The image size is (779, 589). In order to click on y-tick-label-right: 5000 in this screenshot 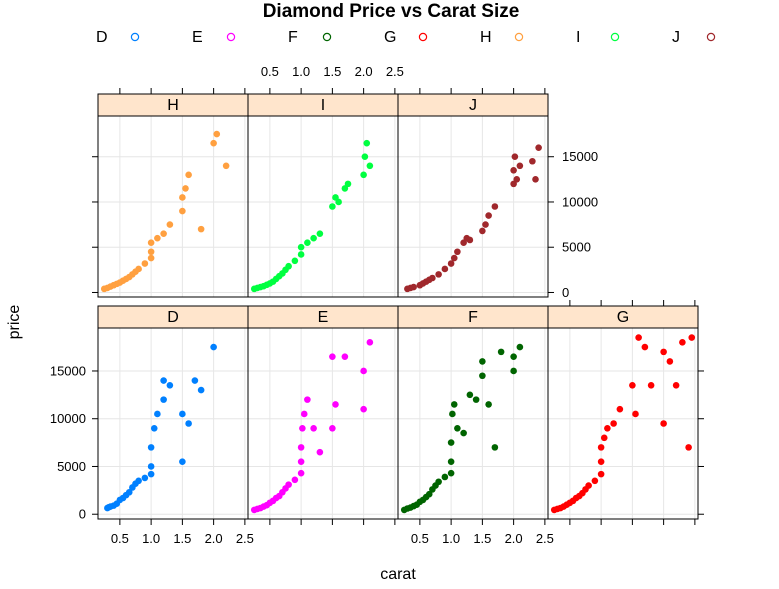, I will do `click(576, 247)`.